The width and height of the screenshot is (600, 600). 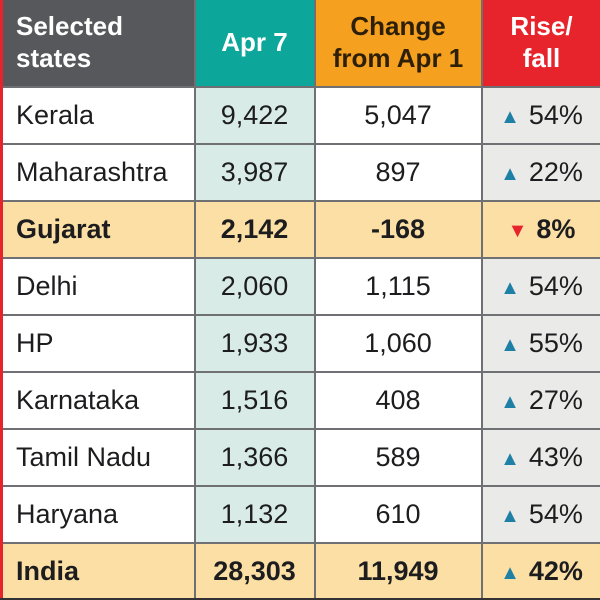 I want to click on change-value-cell: 1,060, so click(x=398, y=343).